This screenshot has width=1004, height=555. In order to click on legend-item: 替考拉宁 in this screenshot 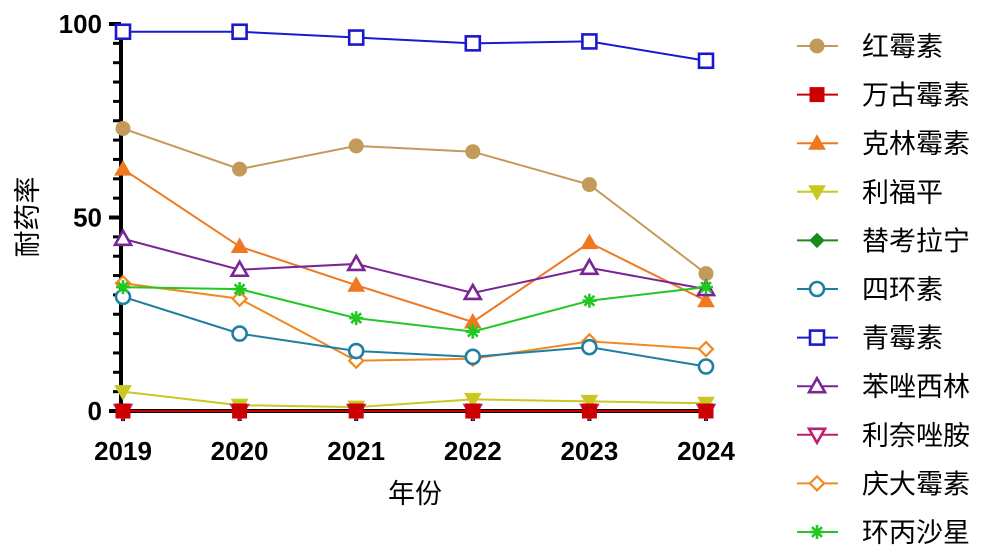, I will do `click(883, 241)`.